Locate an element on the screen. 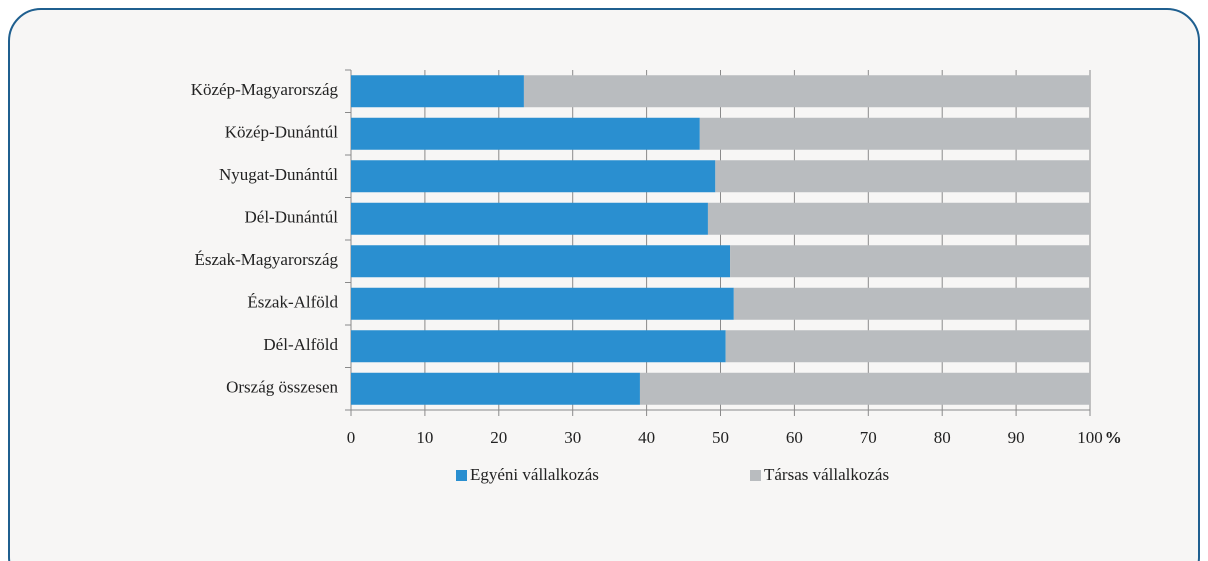 Image resolution: width=1208 pixels, height=561 pixels. x-tick-label: 30 is located at coordinates (572, 437).